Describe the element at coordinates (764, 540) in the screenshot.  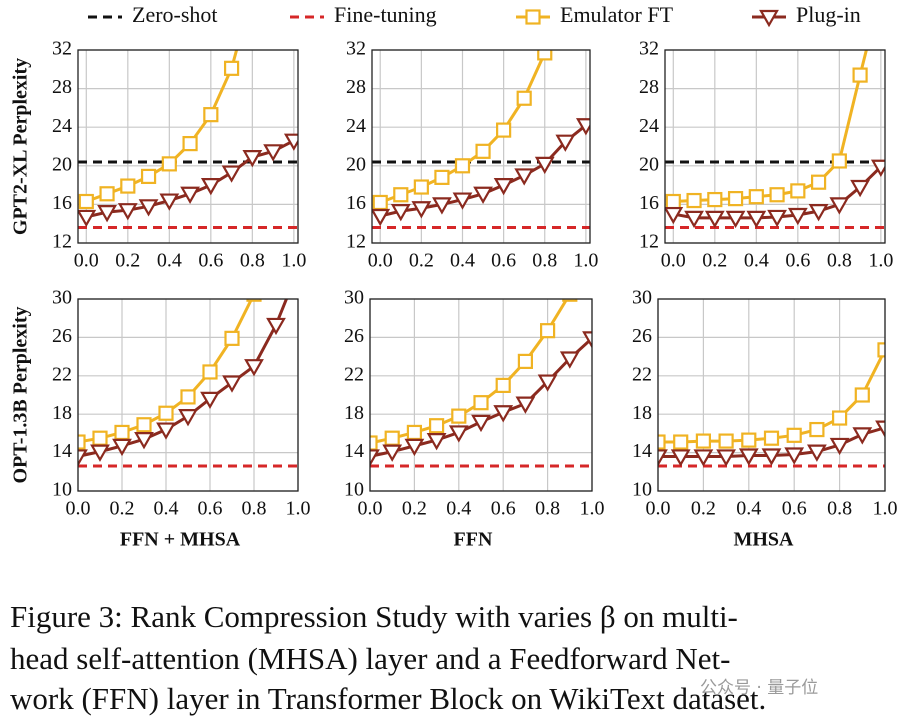
I see `x-axis-label: MHSA` at that location.